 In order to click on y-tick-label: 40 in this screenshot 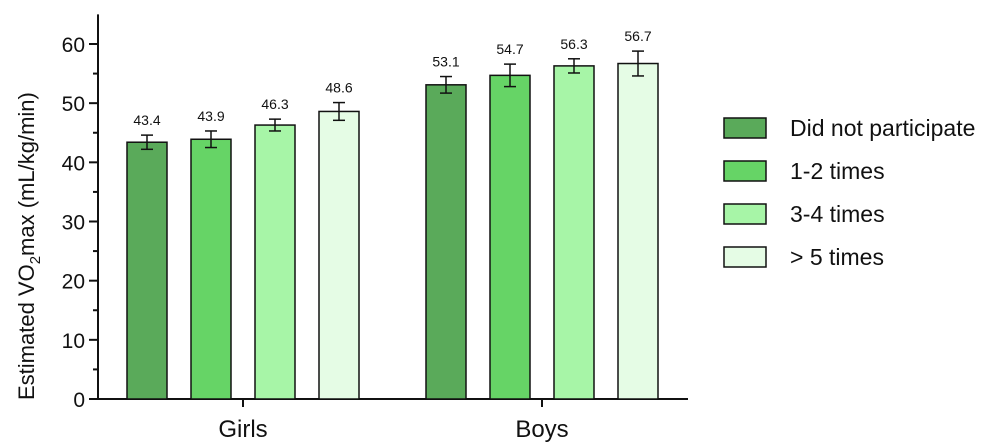, I will do `click(73, 163)`.